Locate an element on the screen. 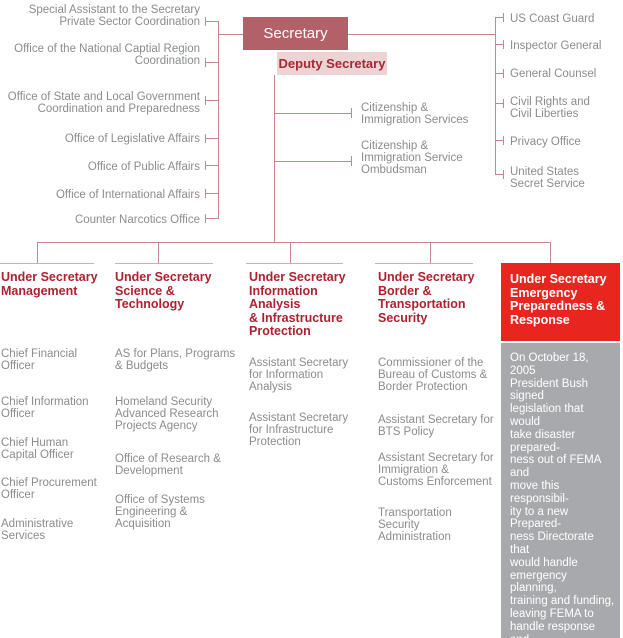 The width and height of the screenshot is (623, 638). directorate-item: AS for Plans, Programs & Budgets is located at coordinates (175, 360).